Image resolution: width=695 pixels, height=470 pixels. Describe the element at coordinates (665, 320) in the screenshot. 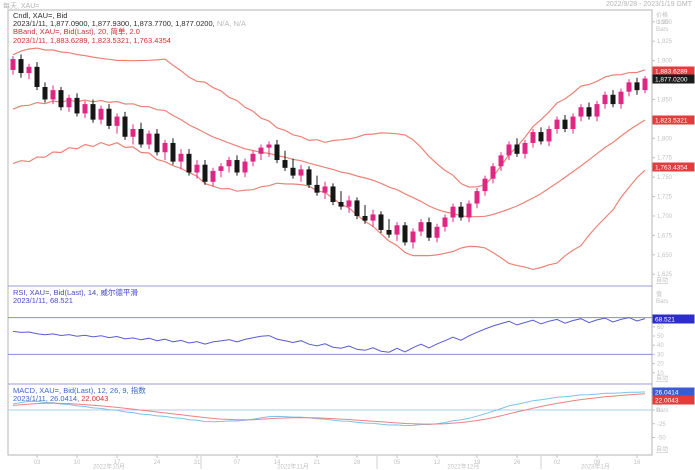

I see `rsi-value-label-text: 68.521` at that location.